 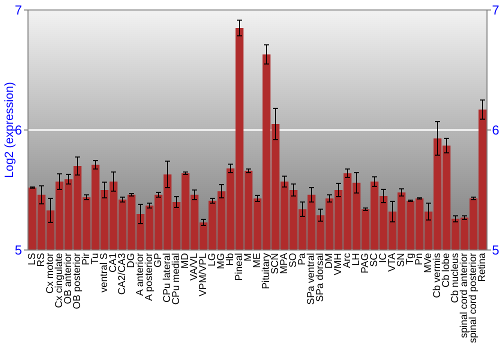 I want to click on x-tick-label: Pn, so click(x=419, y=259).